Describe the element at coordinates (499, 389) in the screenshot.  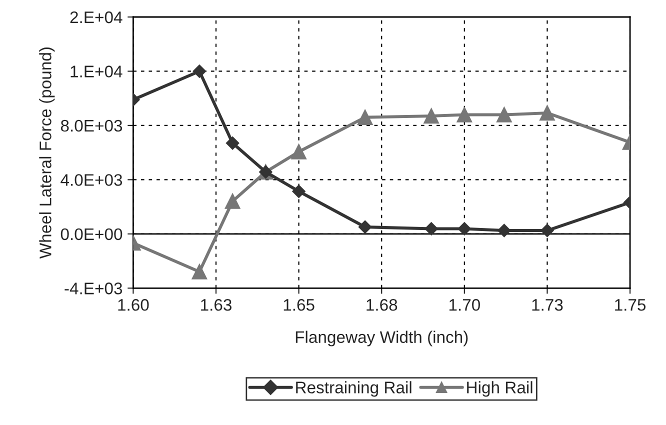
I see `legend-label: High Rail` at that location.